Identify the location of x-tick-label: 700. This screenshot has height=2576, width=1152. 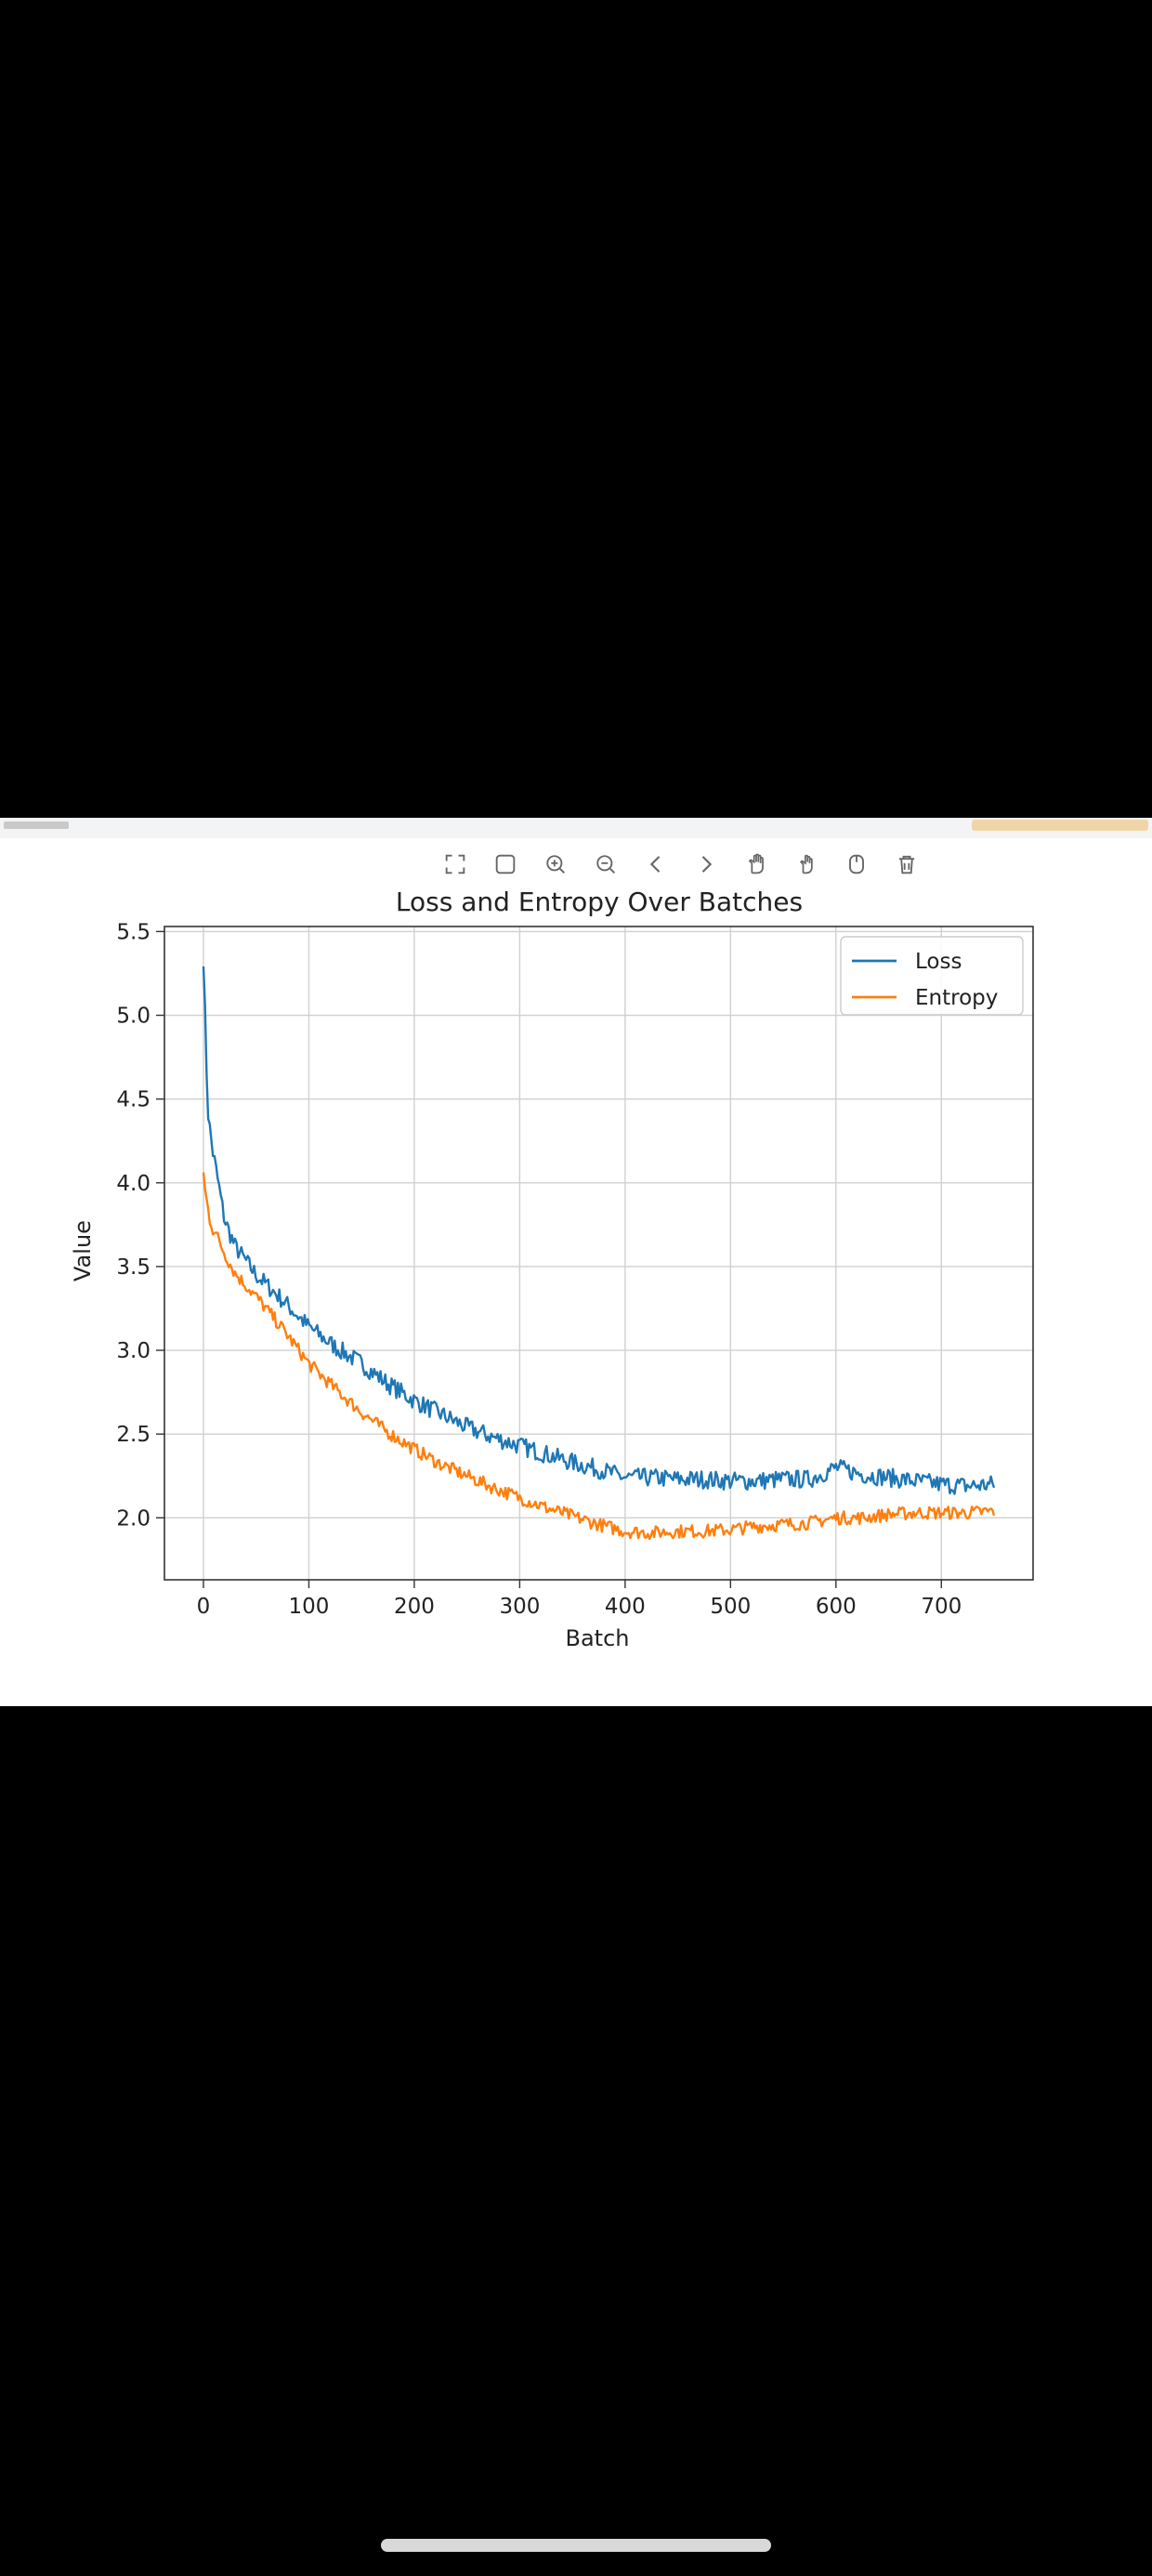
(941, 1607).